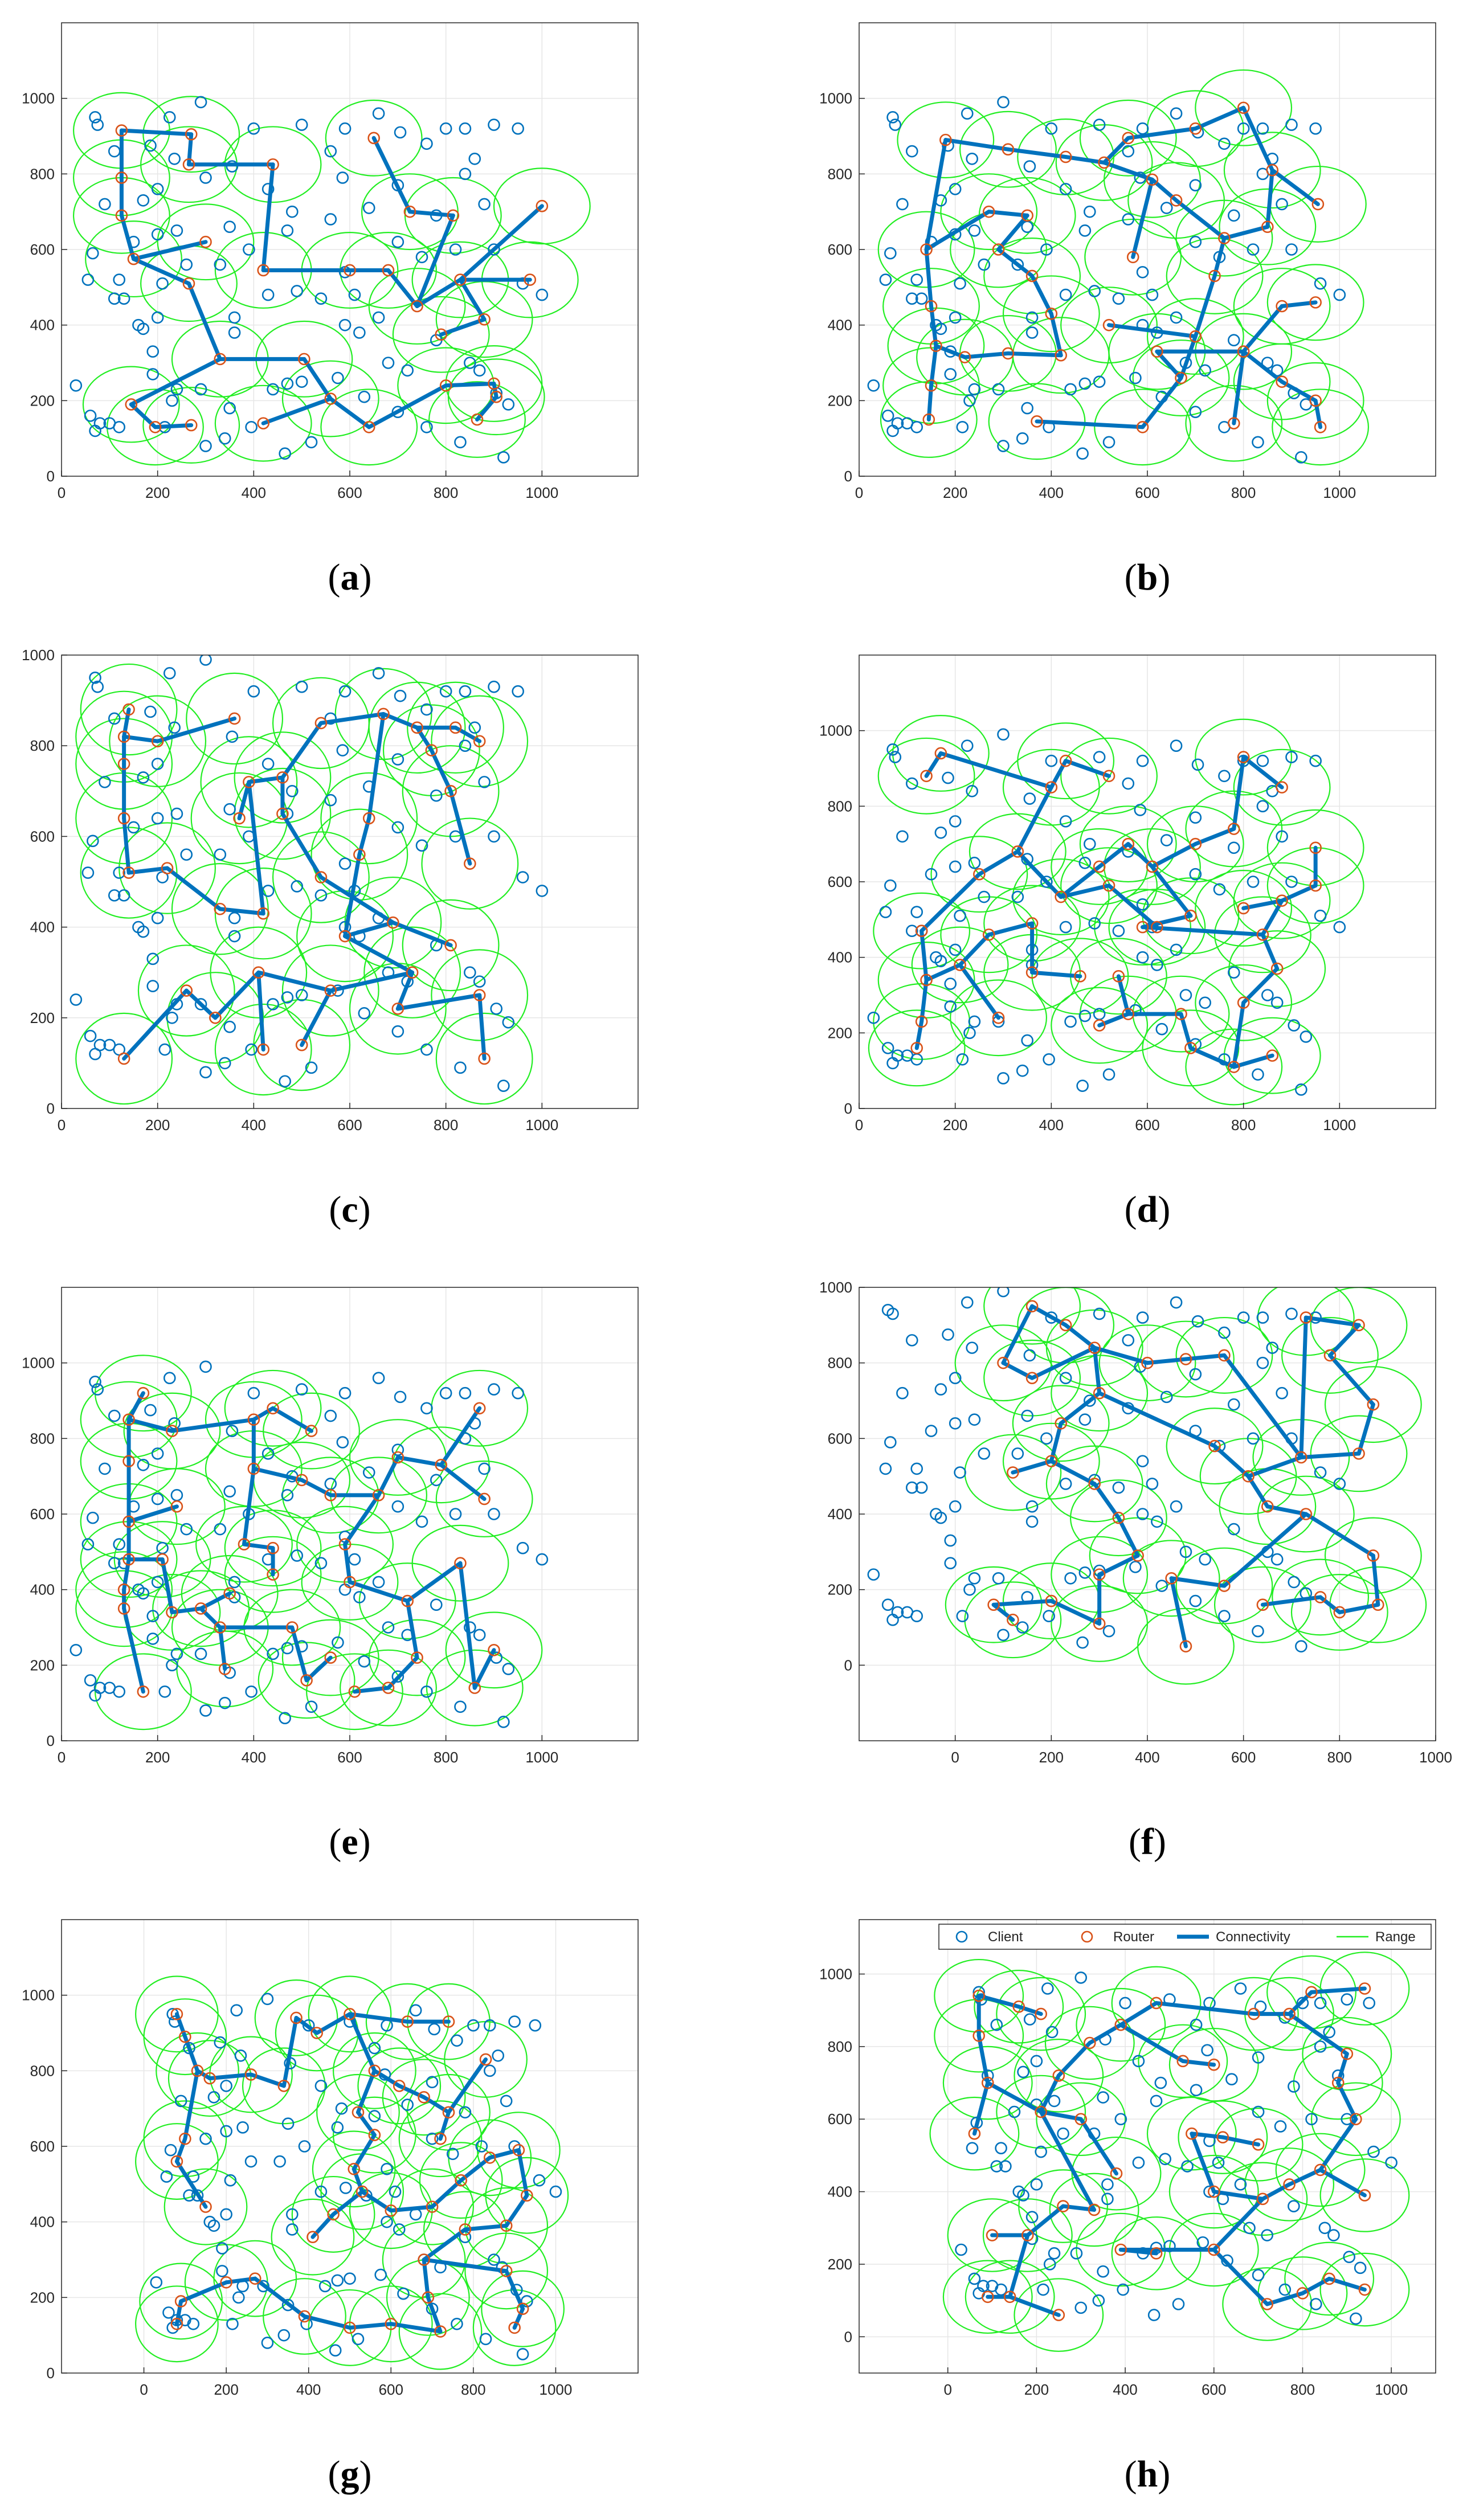 This screenshot has height=2520, width=1467. Describe the element at coordinates (350, 1842) in the screenshot. I see `panel-label-letter: e` at that location.